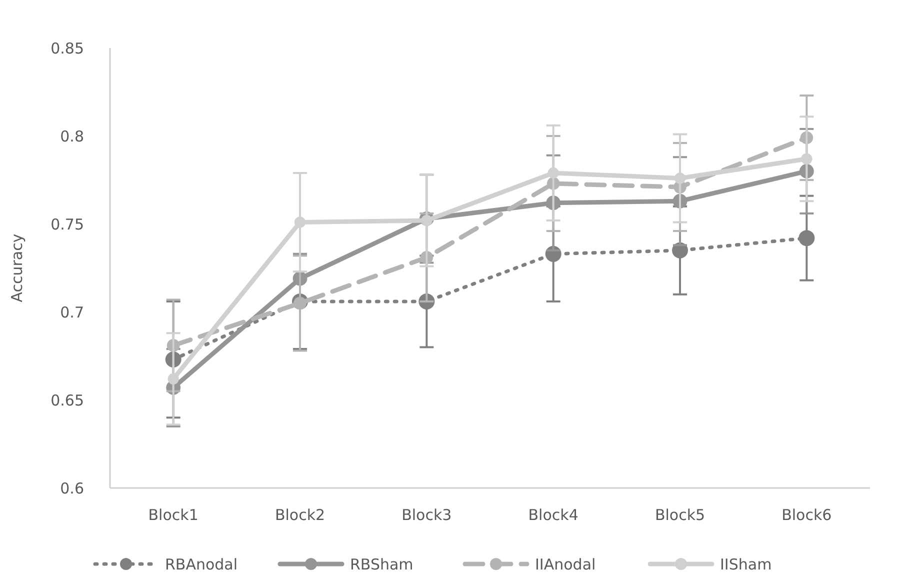 This screenshot has width=910, height=586. Describe the element at coordinates (565, 564) in the screenshot. I see `legend-label: IIAnodal` at that location.